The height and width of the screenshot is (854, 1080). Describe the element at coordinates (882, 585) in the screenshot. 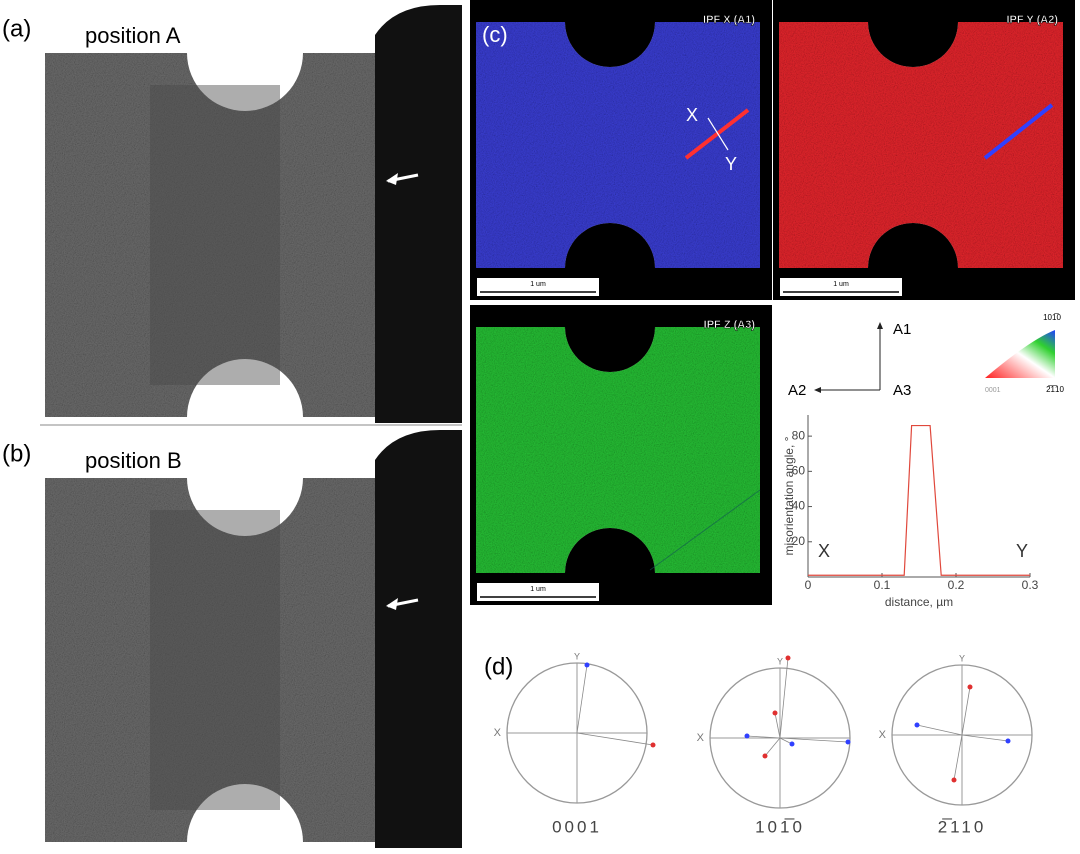

I see `x-tick-label: 0.1` at that location.